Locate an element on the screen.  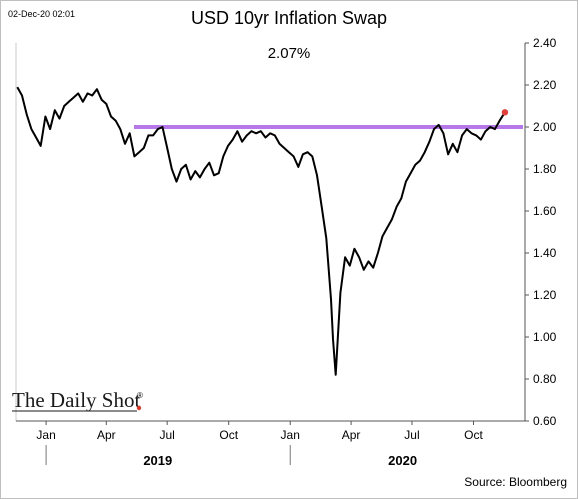
logo-text: The Daily Shot is located at coordinates (76, 400).